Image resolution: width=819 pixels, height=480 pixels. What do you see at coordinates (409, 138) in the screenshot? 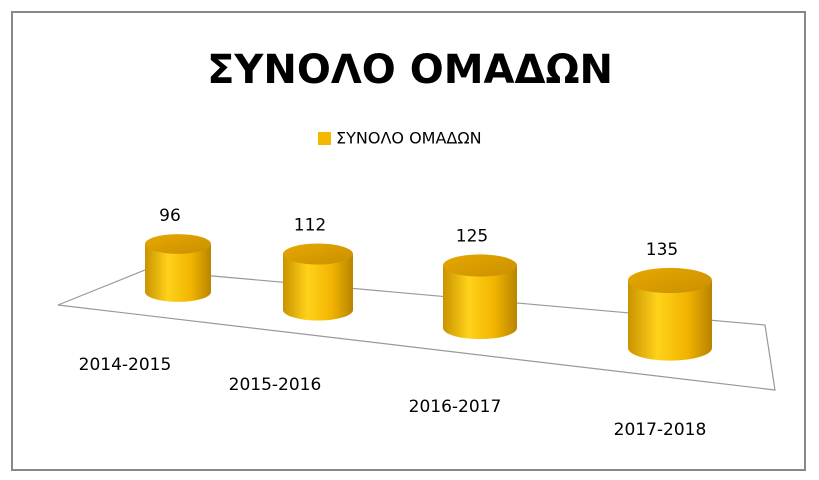
I see `legend-label: ΣΥΝΟΛΟ ΟΜΑΔΩΝ` at bounding box center [409, 138].